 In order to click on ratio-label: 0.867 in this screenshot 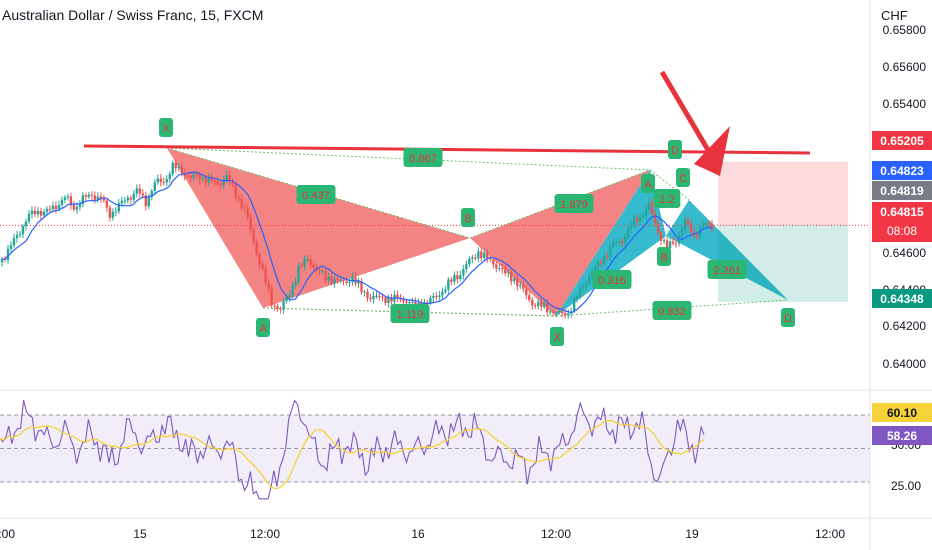, I will do `click(423, 159)`.